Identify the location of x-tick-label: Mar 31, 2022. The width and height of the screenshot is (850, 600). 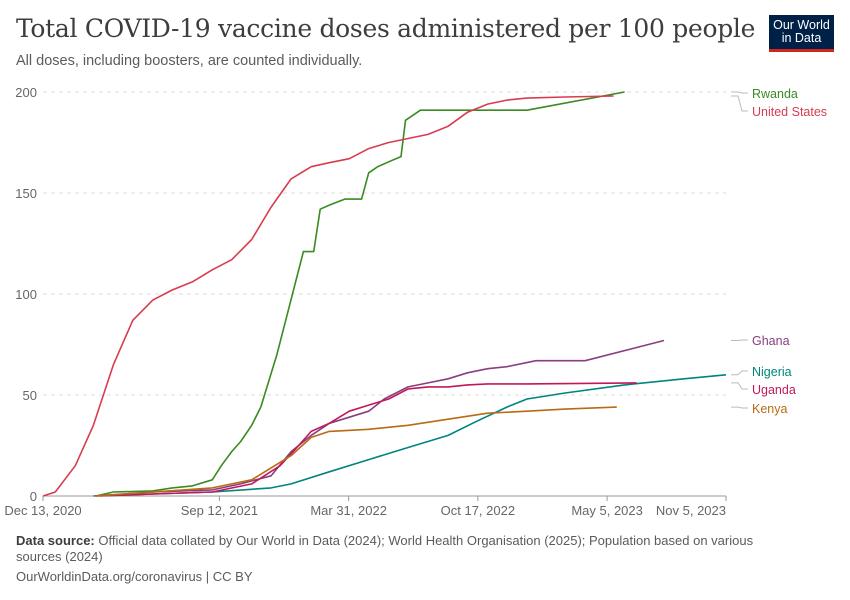
(348, 510).